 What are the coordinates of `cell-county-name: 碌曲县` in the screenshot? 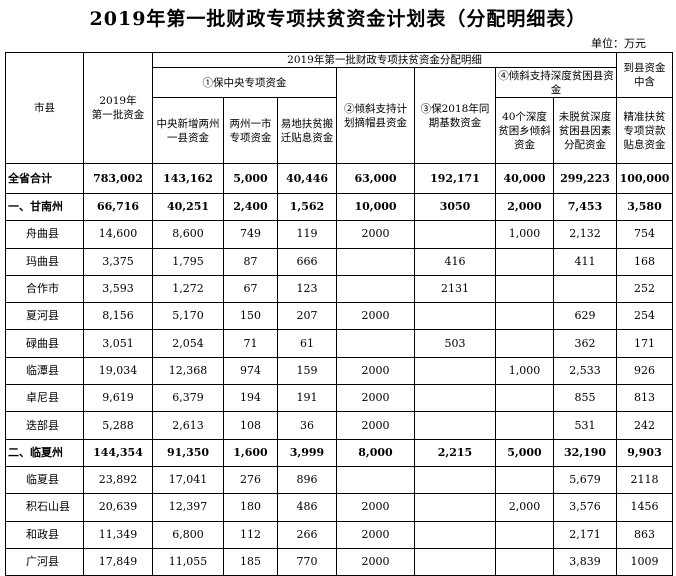 It's located at (44, 343).